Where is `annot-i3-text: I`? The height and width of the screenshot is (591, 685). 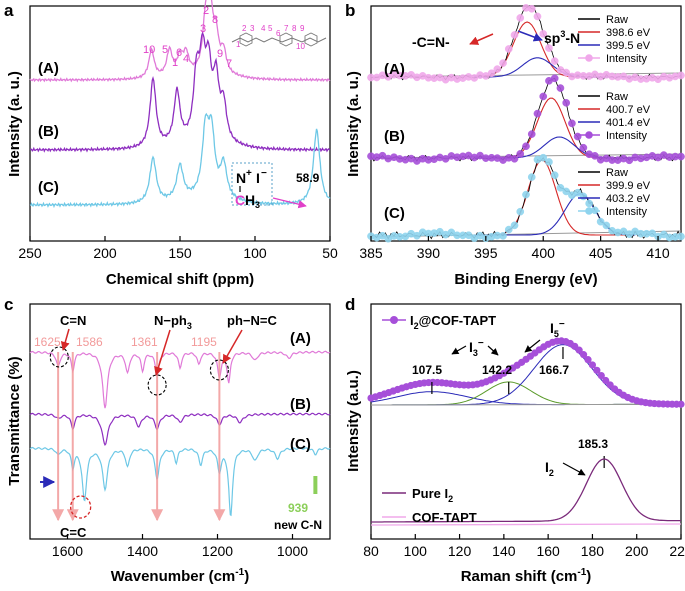 annot-i3-text: I is located at coordinates (471, 347).